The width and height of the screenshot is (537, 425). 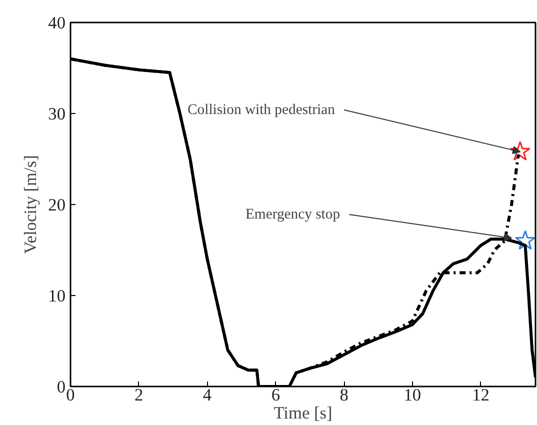 I want to click on x-tick-label: 8, so click(x=344, y=395).